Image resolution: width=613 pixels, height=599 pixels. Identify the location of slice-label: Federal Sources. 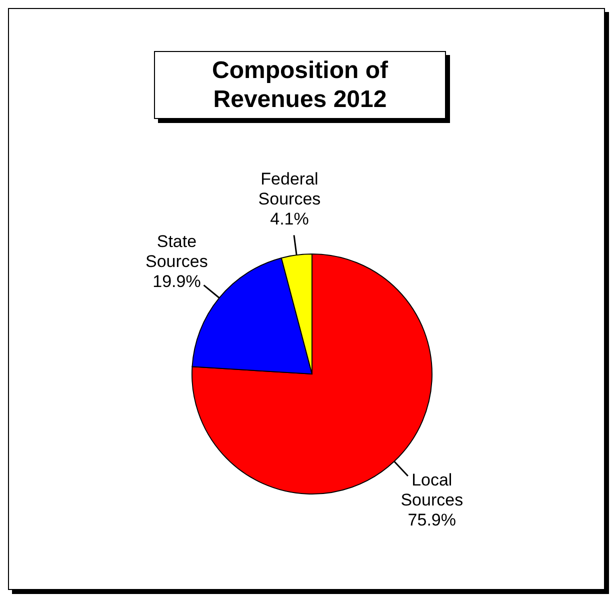
(289, 188).